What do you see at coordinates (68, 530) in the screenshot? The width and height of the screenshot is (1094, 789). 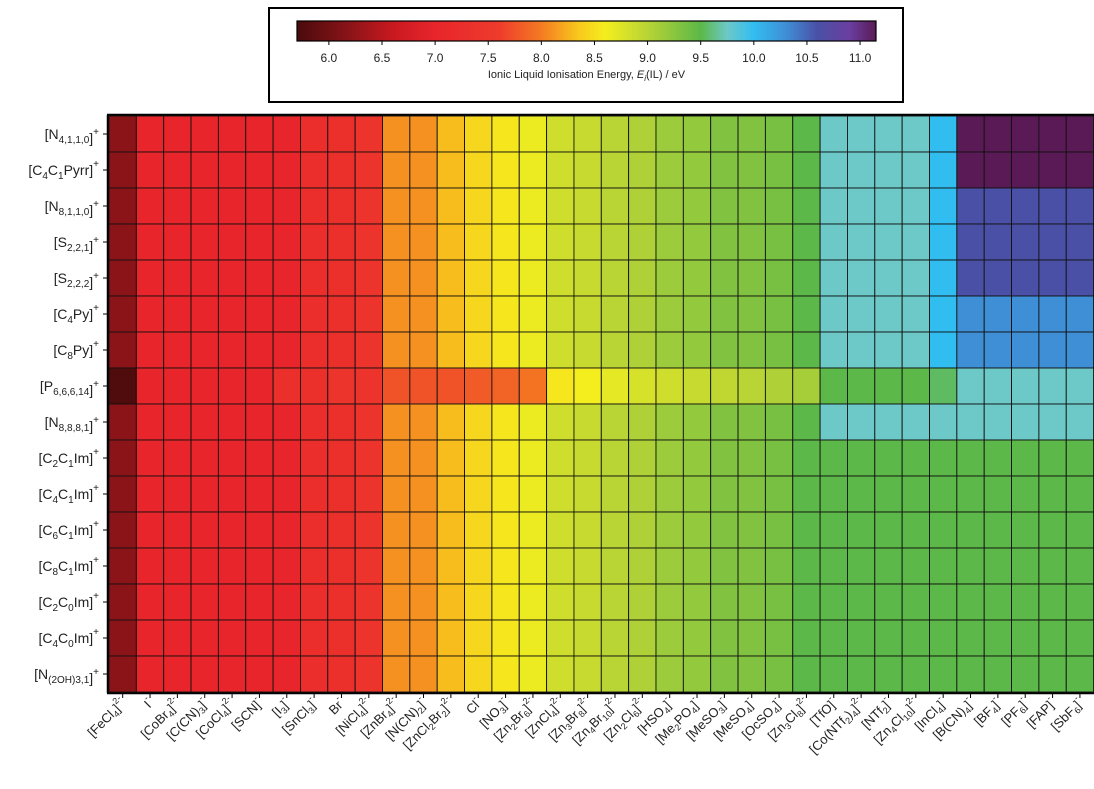 I see `y-tick-label: [C6C1Im]+` at bounding box center [68, 530].